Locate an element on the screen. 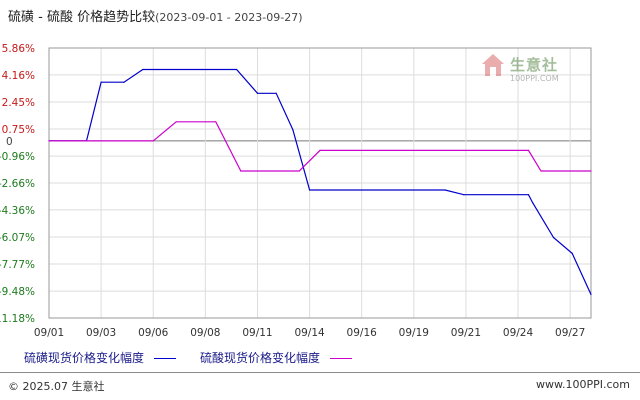 This screenshot has width=640, height=400. x-tick-label: 09/01 is located at coordinates (49, 333).